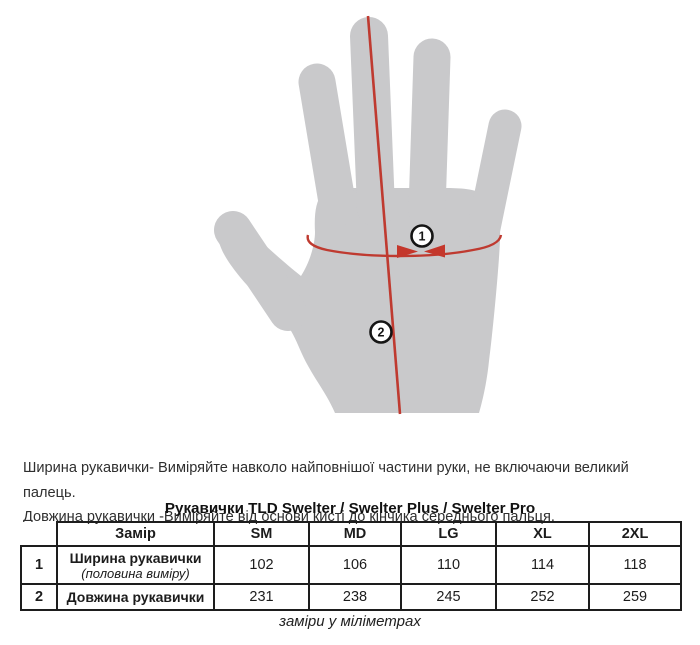  I want to click on value-width-xl: 114, so click(542, 565).